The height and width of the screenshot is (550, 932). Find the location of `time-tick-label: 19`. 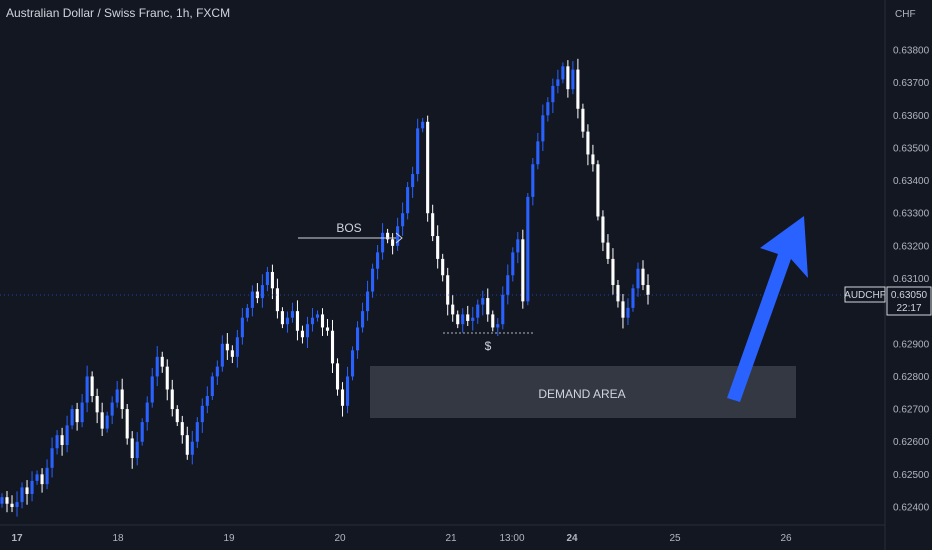

time-tick-label: 19 is located at coordinates (229, 538).